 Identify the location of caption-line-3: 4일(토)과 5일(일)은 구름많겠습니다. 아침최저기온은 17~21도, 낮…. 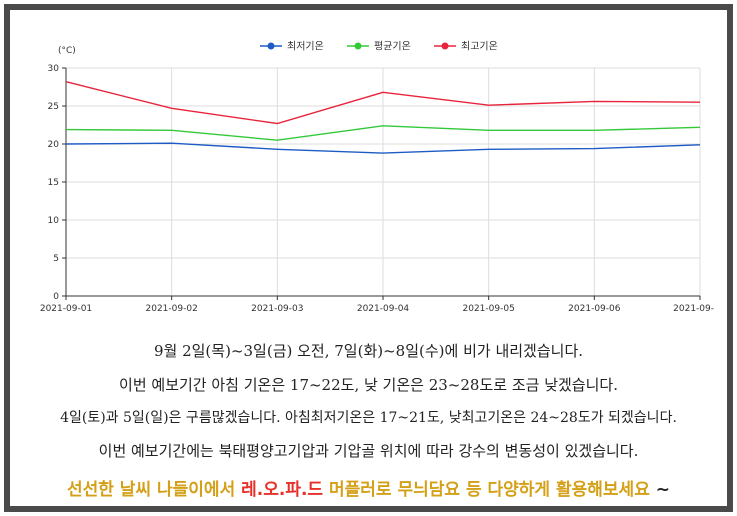
(368, 418).